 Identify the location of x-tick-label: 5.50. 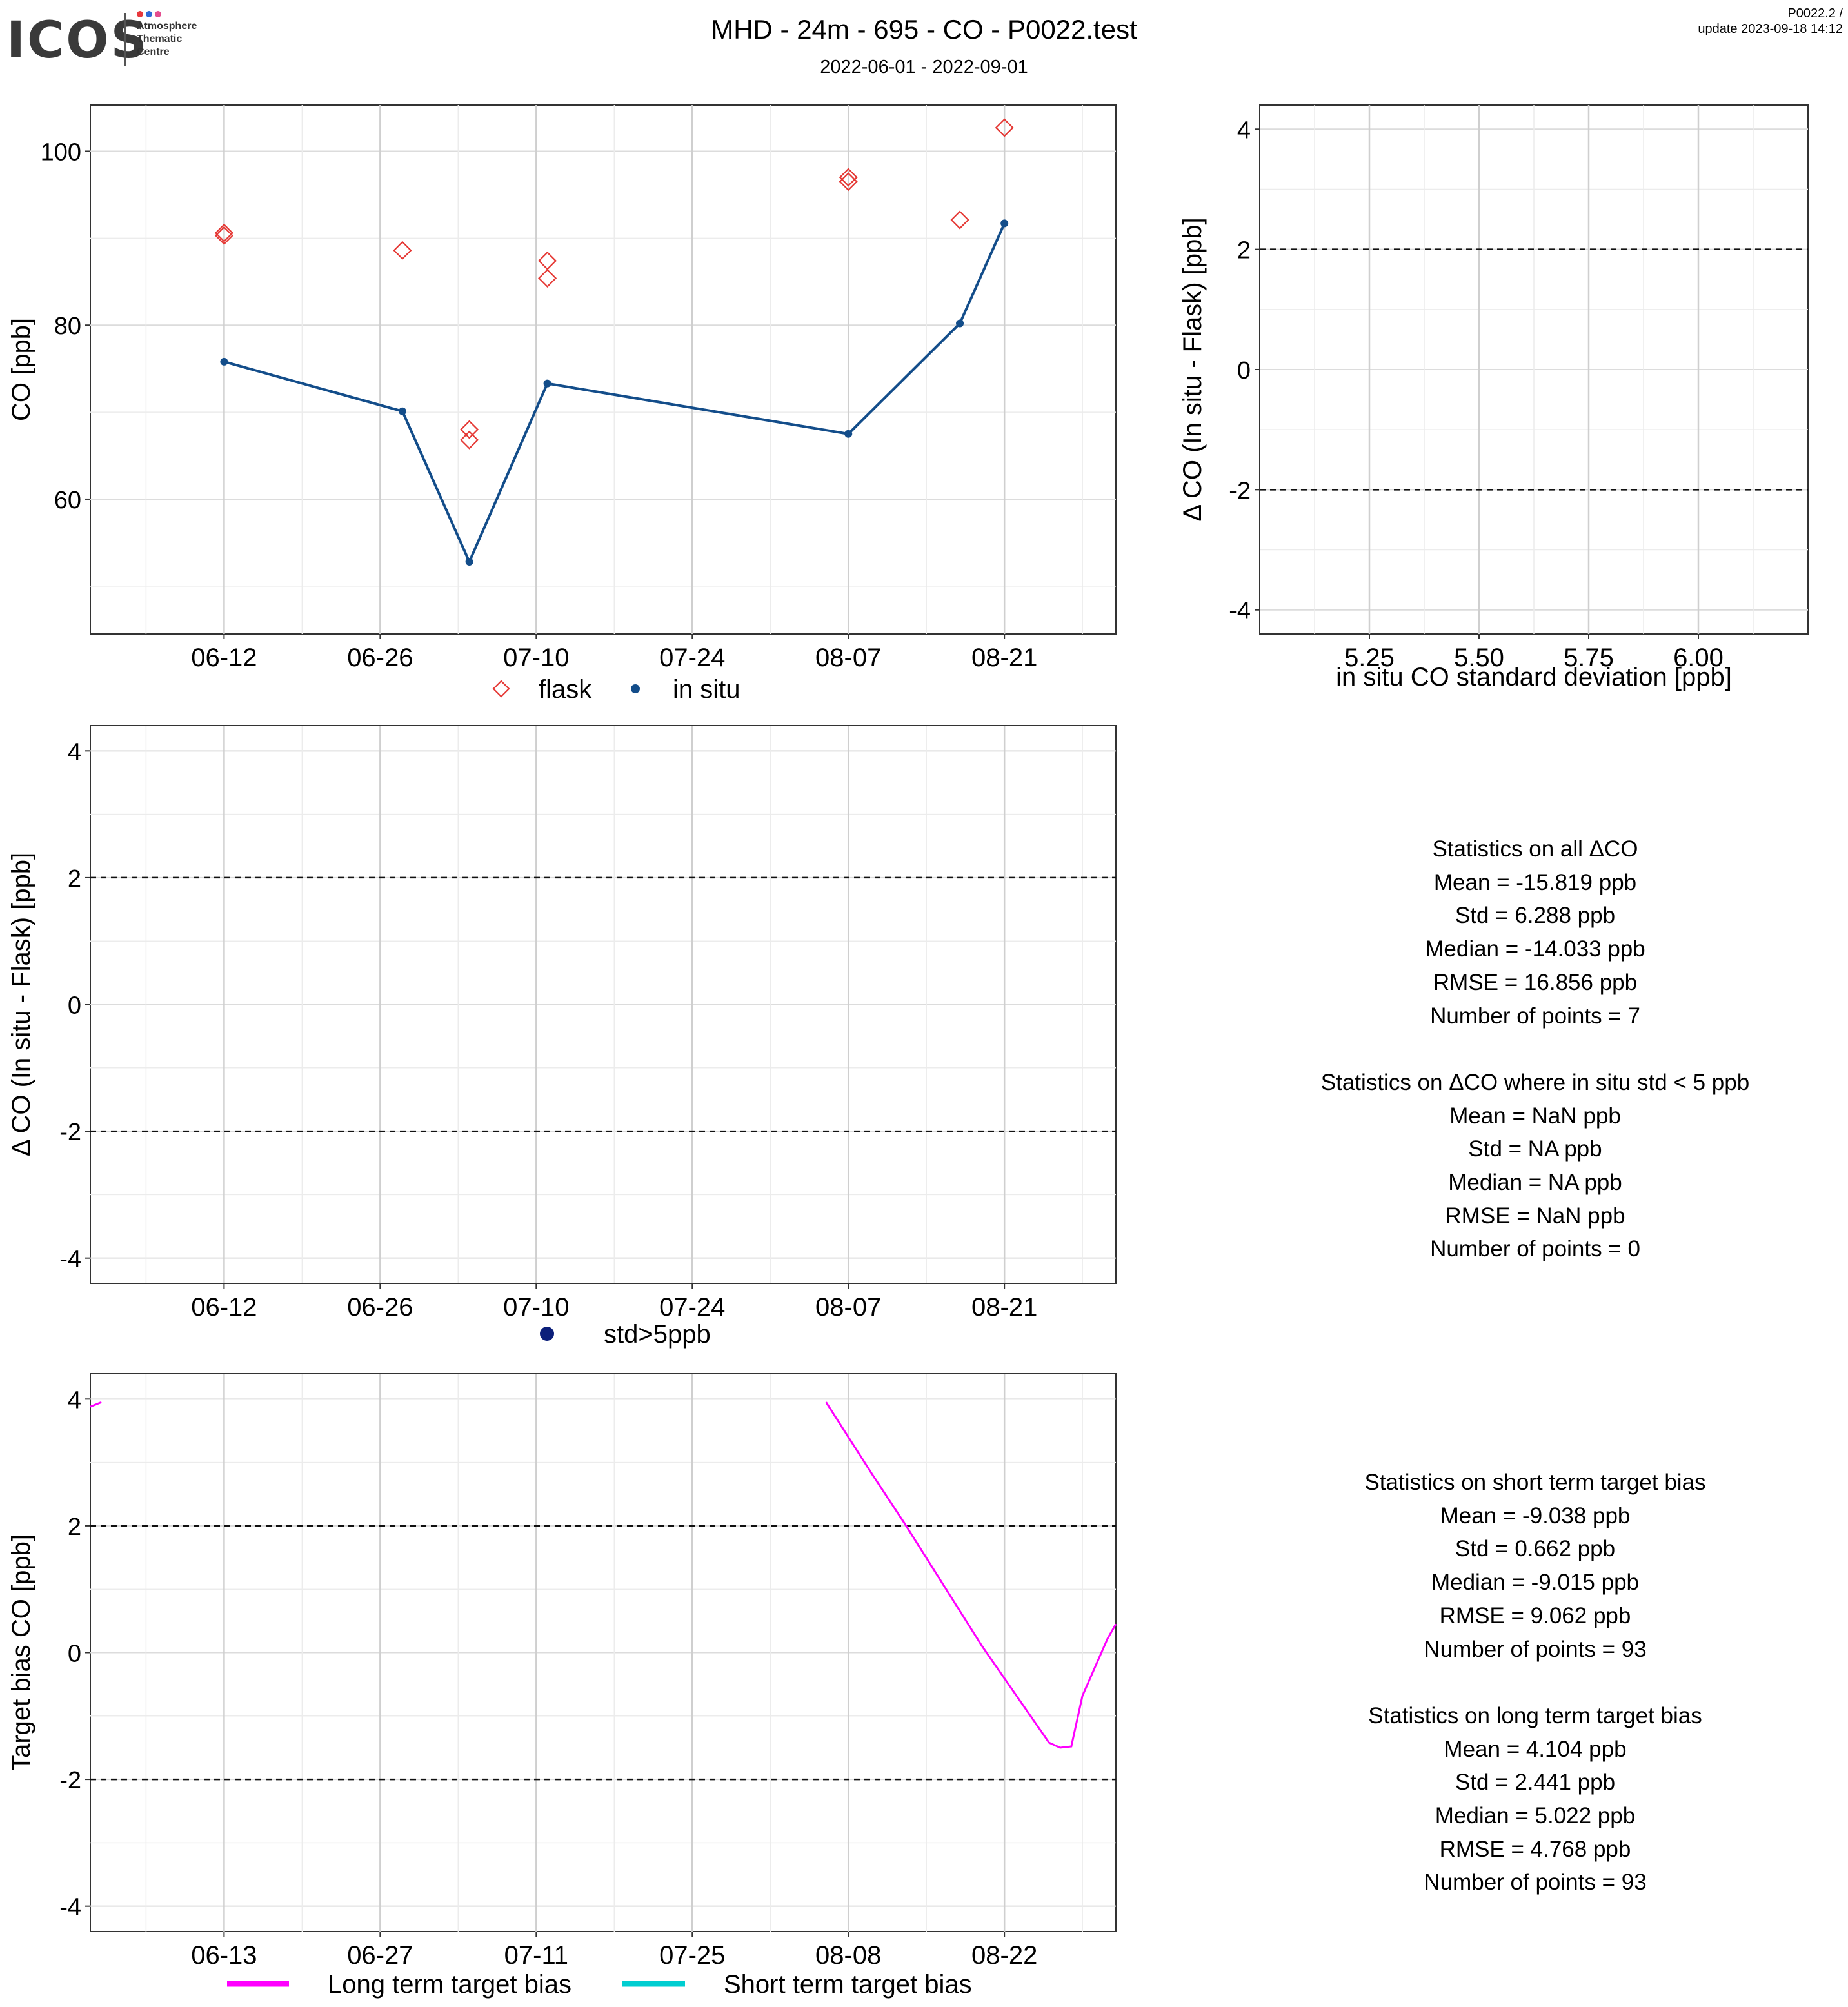
(1479, 658).